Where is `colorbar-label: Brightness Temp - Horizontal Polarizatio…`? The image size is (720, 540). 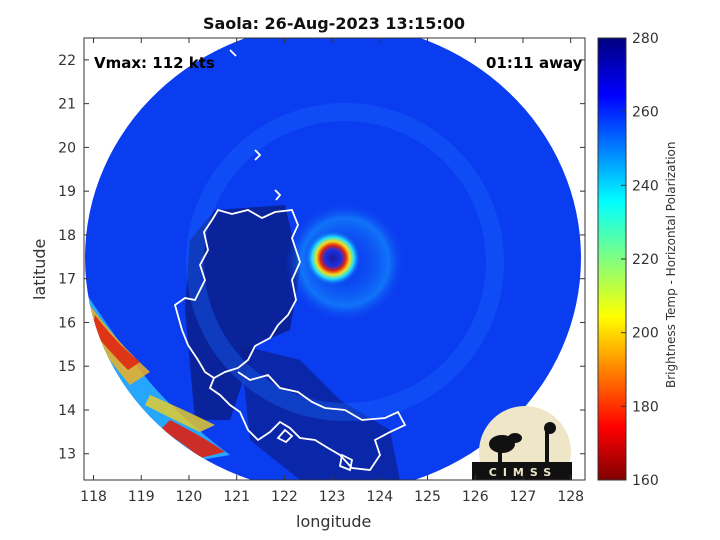 colorbar-label: Brightness Temp - Horizontal Polarizatio… is located at coordinates (671, 264).